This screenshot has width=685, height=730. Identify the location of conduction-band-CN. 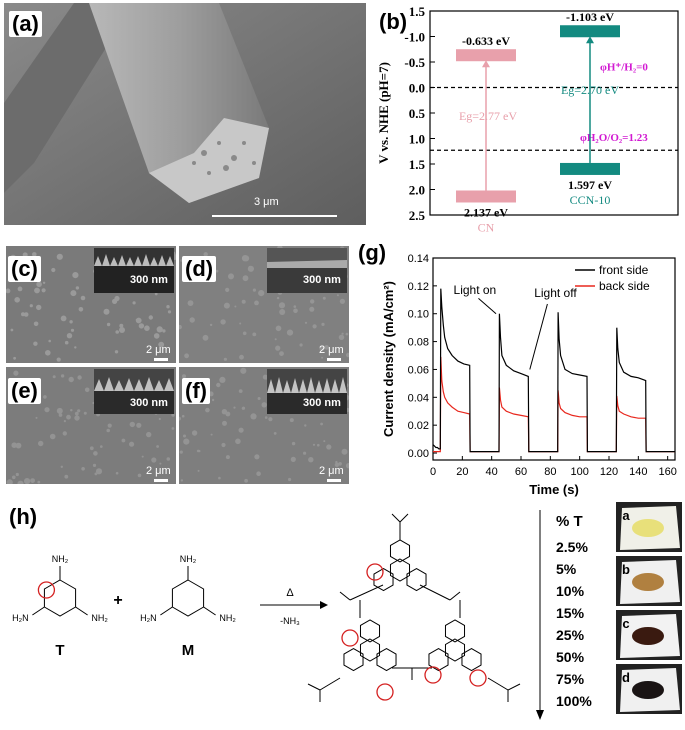
(486, 55).